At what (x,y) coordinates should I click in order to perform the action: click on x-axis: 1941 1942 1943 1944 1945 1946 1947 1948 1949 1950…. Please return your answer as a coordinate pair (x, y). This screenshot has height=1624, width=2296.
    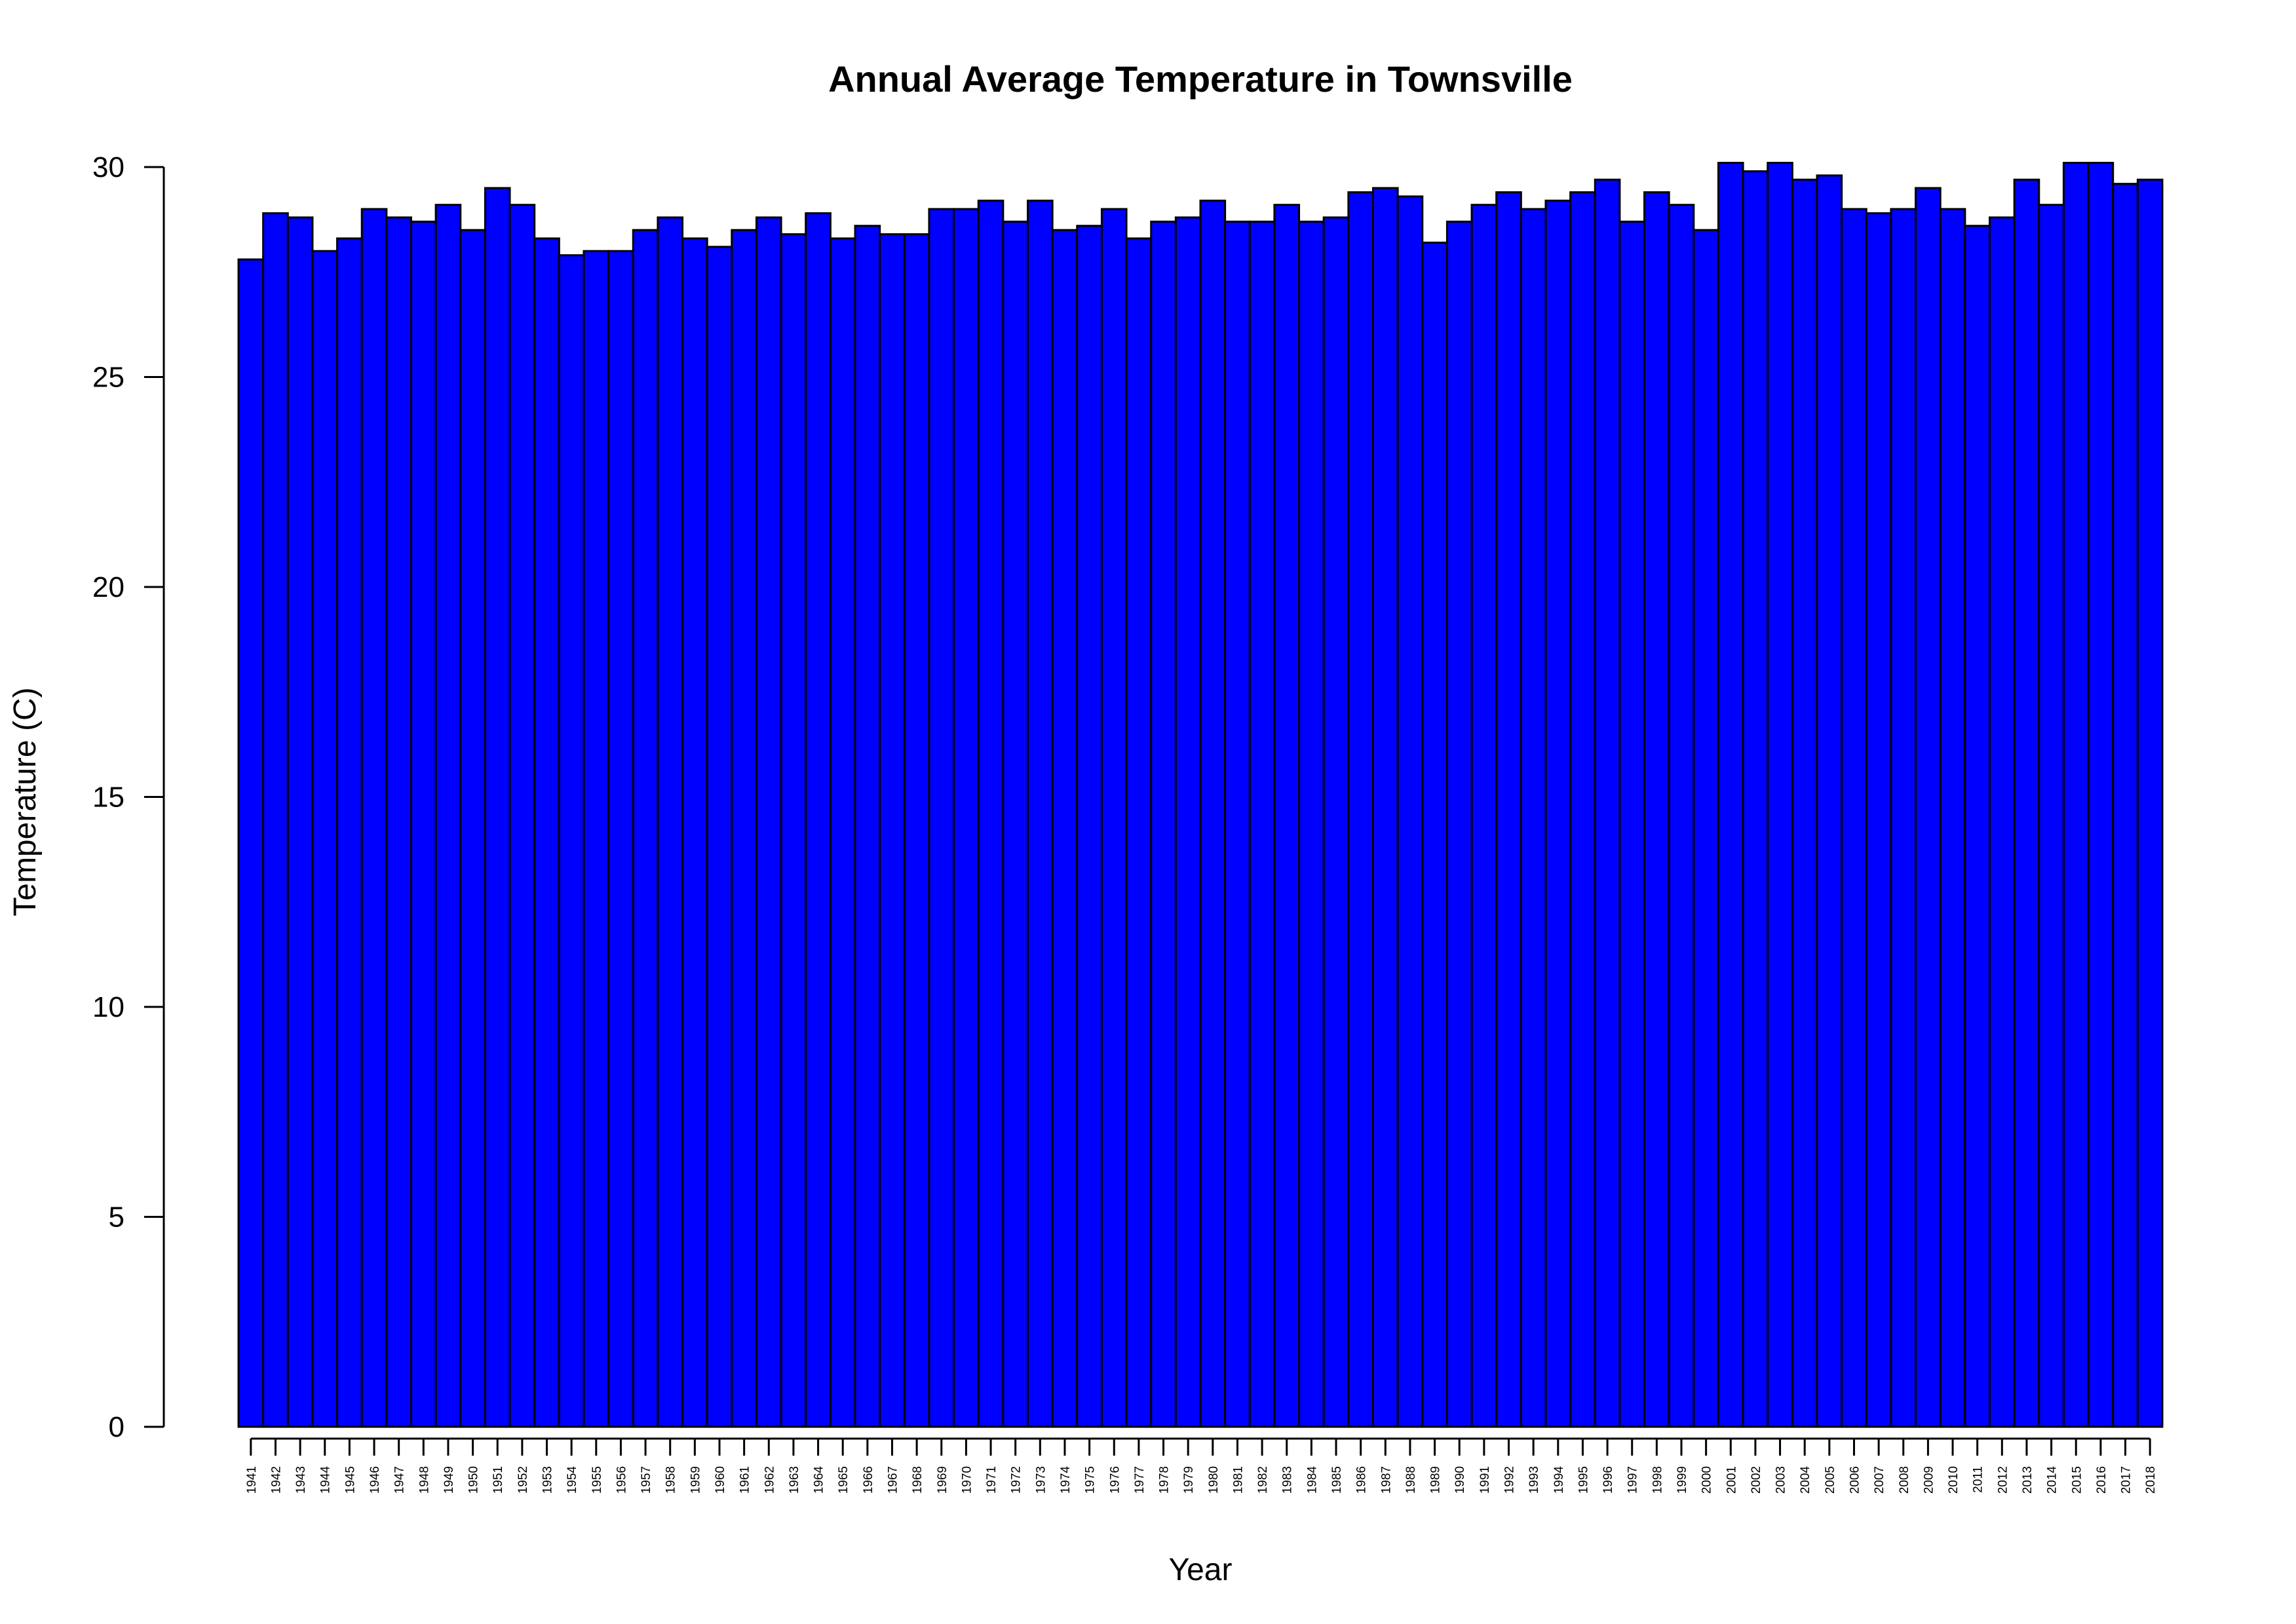
    Looking at the image, I should click on (1201, 1465).